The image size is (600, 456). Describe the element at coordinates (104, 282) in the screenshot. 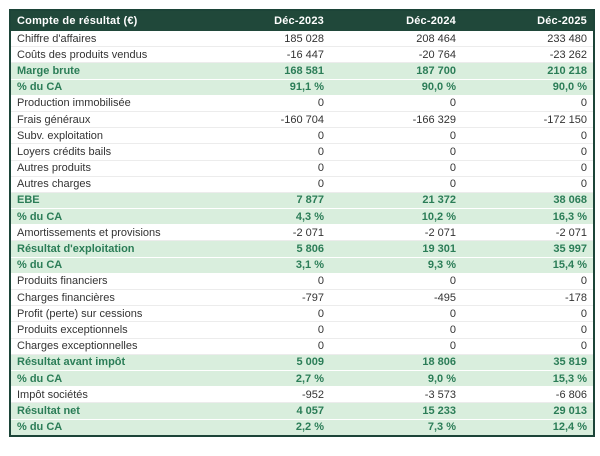

I see `row-label: Produits financiers` at that location.